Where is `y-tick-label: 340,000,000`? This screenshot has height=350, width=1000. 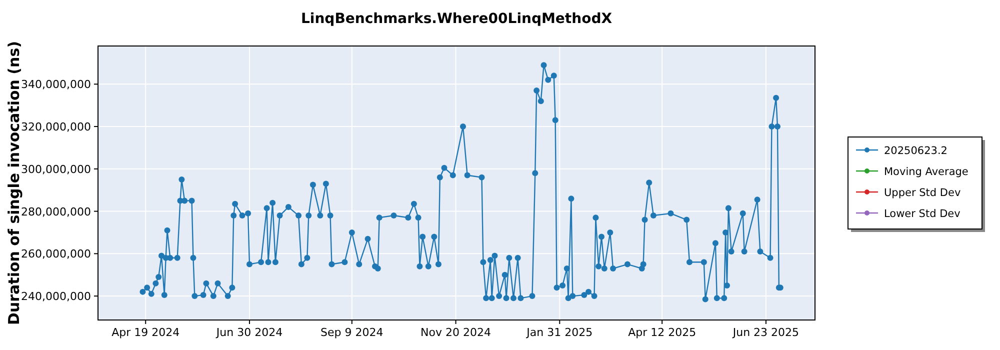 y-tick-label: 340,000,000 is located at coordinates (56, 85).